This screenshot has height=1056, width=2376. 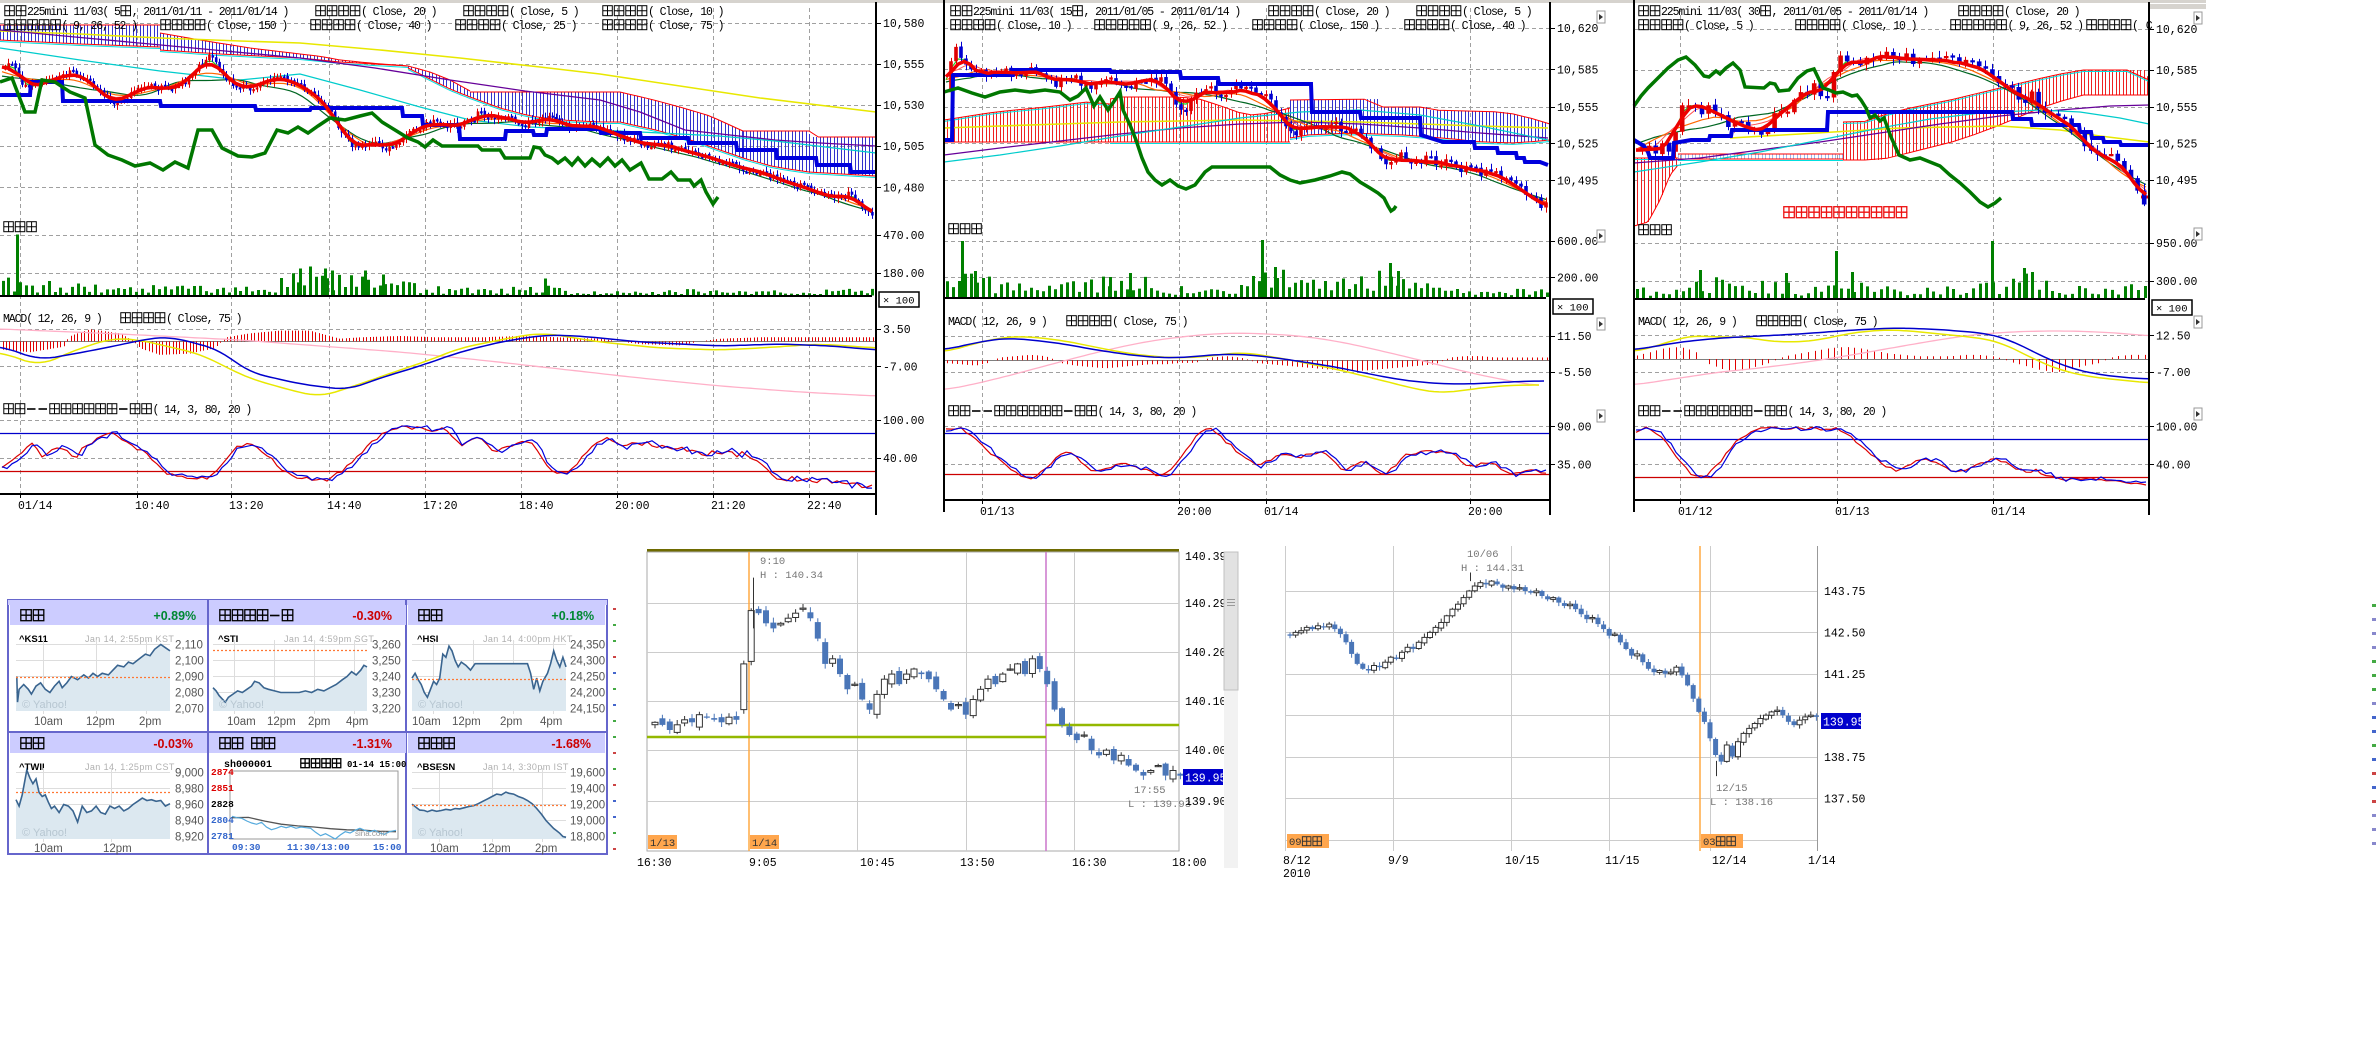 I want to click on svg-text: 3.50, so click(x=897, y=330).